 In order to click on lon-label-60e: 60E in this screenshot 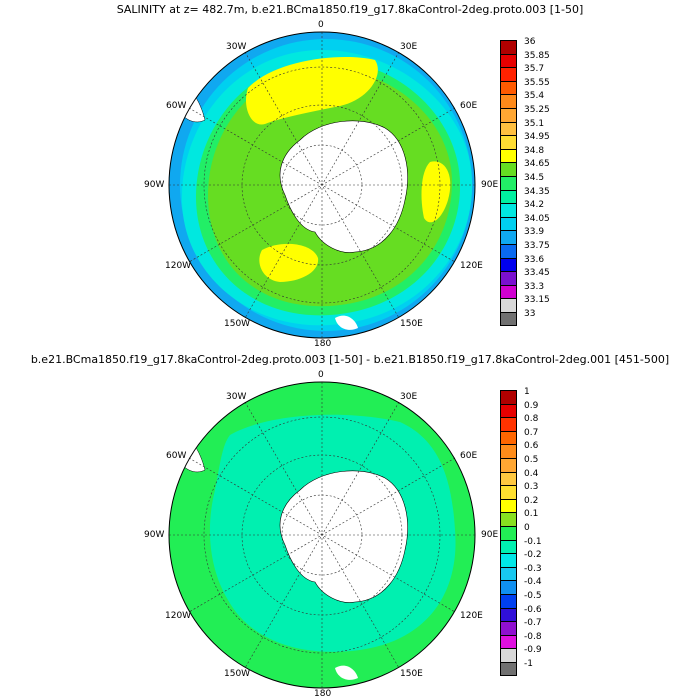, I will do `click(469, 456)`.